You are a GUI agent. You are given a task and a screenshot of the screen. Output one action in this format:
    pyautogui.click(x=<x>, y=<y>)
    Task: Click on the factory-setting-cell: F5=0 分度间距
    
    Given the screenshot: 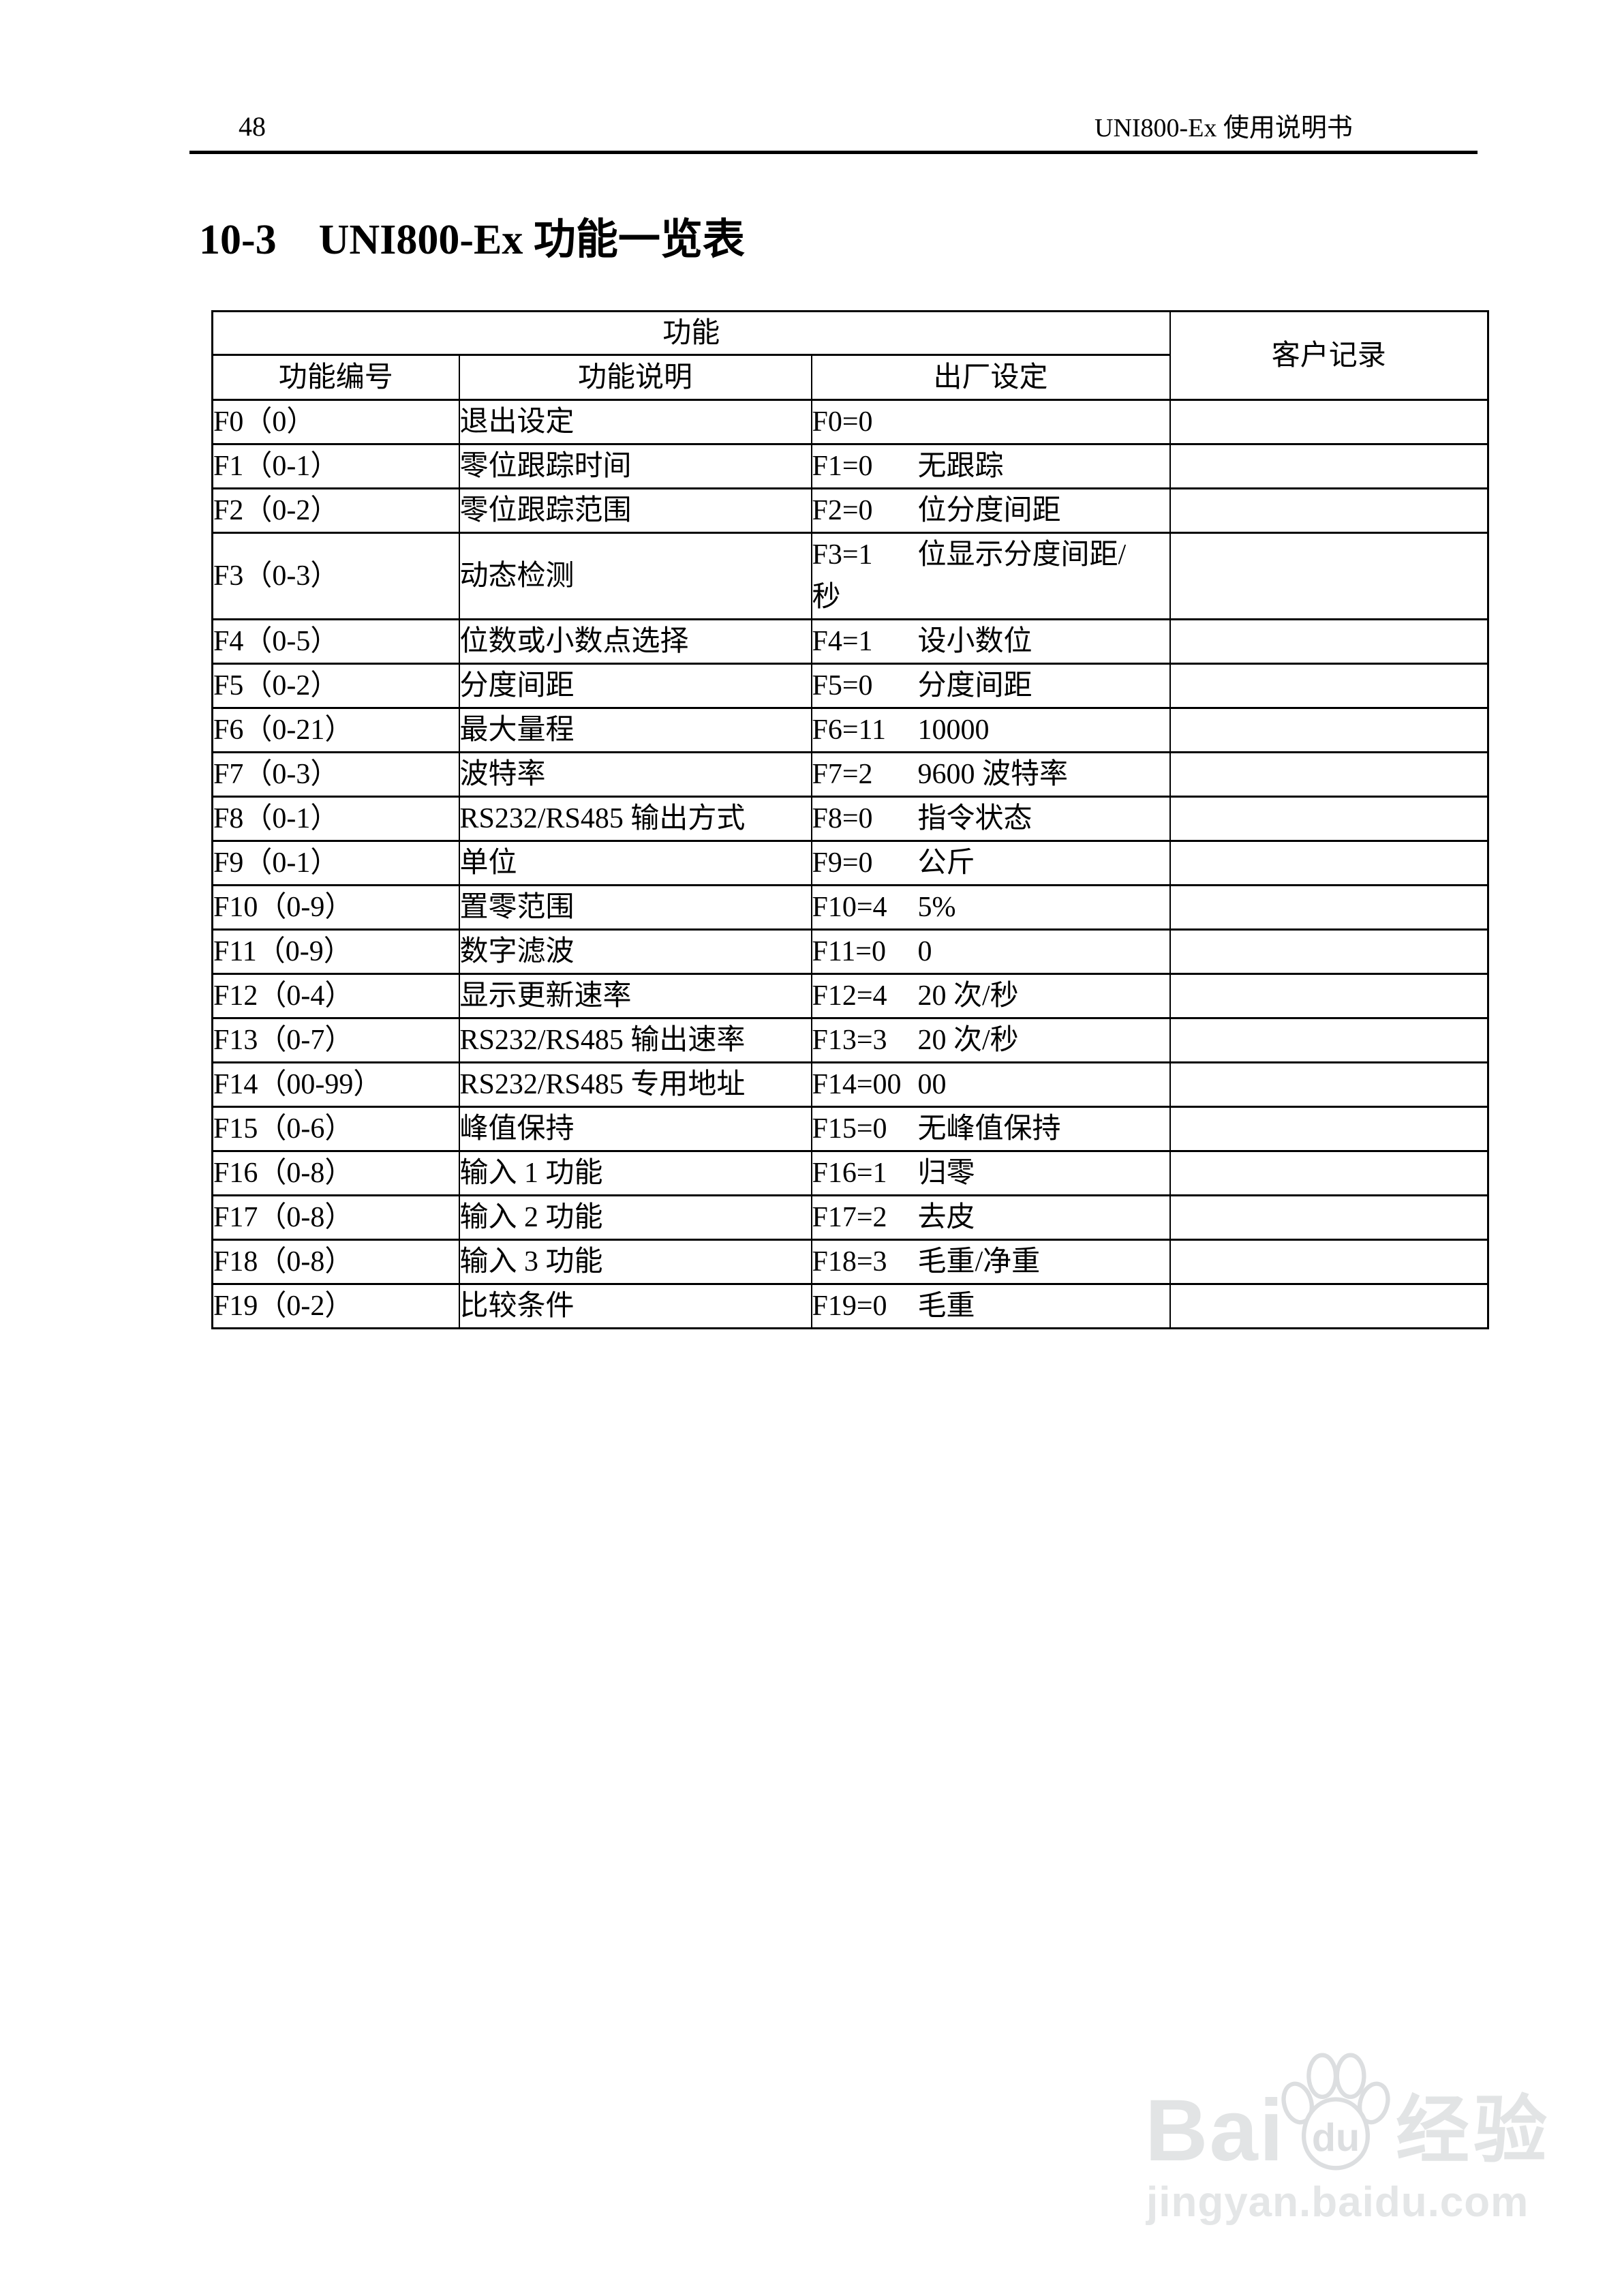 What is the action you would take?
    pyautogui.click(x=990, y=686)
    